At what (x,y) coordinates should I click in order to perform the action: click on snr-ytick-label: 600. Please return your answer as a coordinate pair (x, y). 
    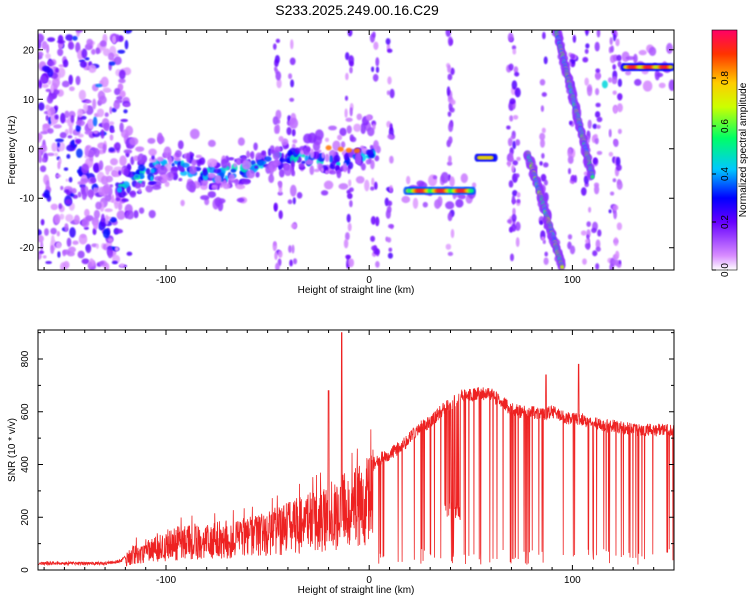
    Looking at the image, I should click on (25, 411).